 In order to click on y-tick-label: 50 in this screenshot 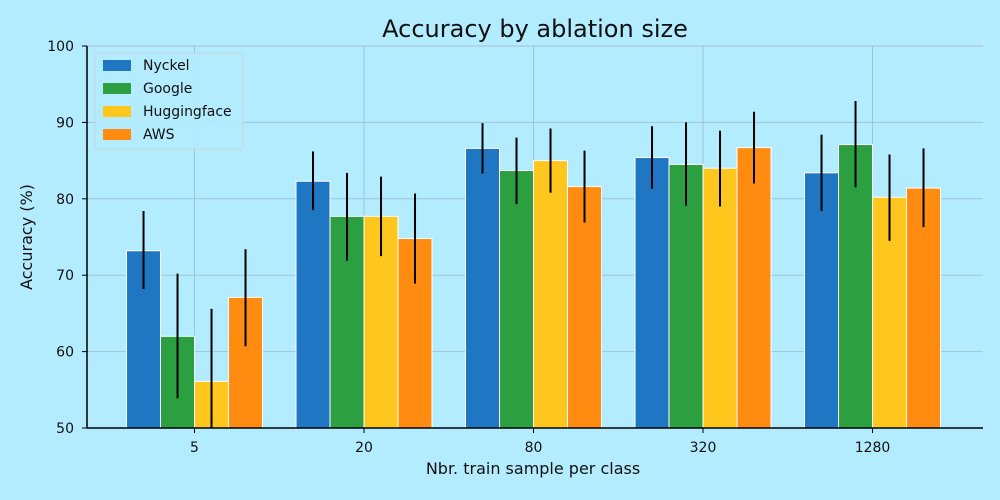, I will do `click(65, 429)`.